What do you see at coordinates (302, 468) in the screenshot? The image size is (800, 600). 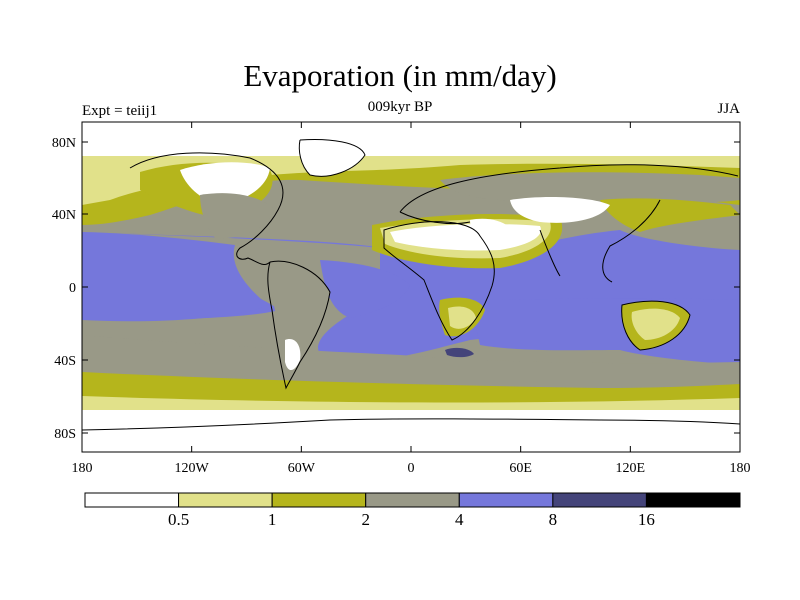 I see `lon-tick-label: 60W` at bounding box center [302, 468].